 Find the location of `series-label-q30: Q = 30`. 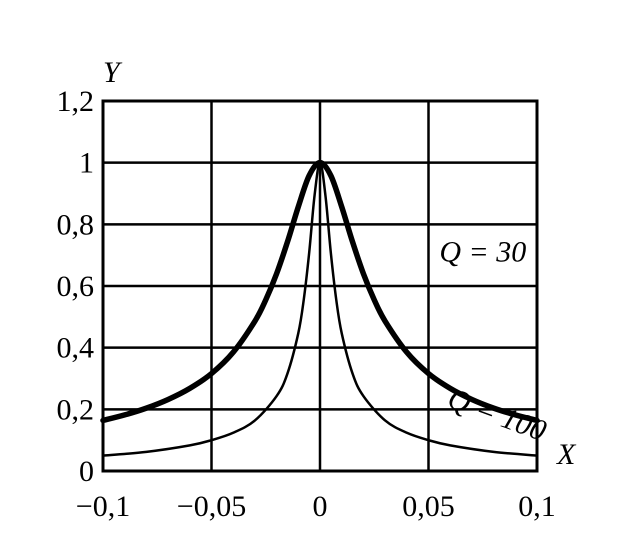

series-label-q30: Q = 30 is located at coordinates (482, 251).